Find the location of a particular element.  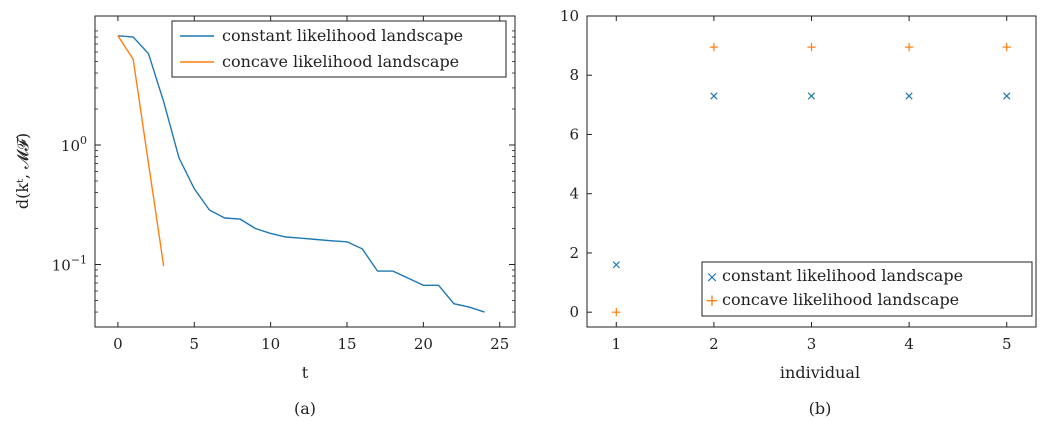

panel-b-y-tick-label: 4 is located at coordinates (574, 194).